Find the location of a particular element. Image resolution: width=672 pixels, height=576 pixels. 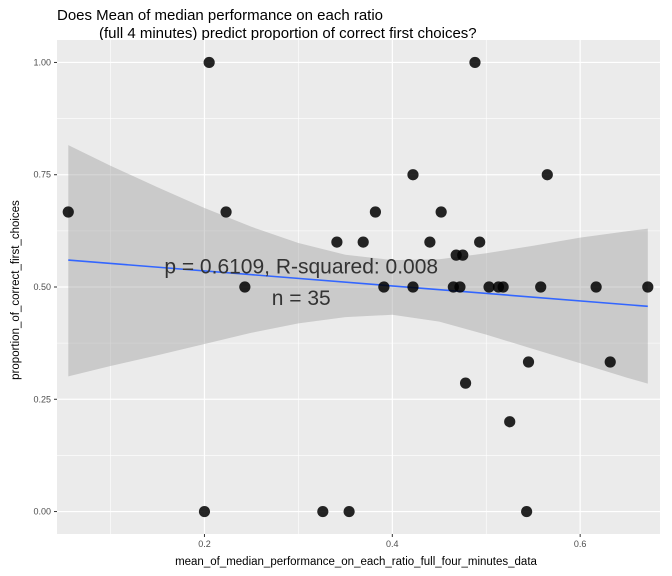

annotation-1: p = 0.6109, R-squared: 0.008 is located at coordinates (301, 267).